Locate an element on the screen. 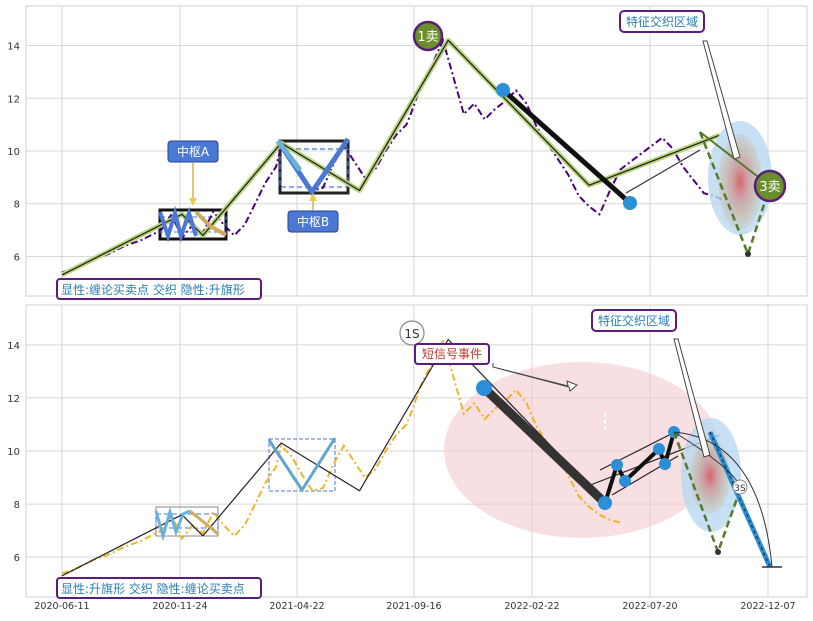 Image resolution: width=813 pixels, height=621 pixels. marker-3sell-label: 3卖 is located at coordinates (769, 187).